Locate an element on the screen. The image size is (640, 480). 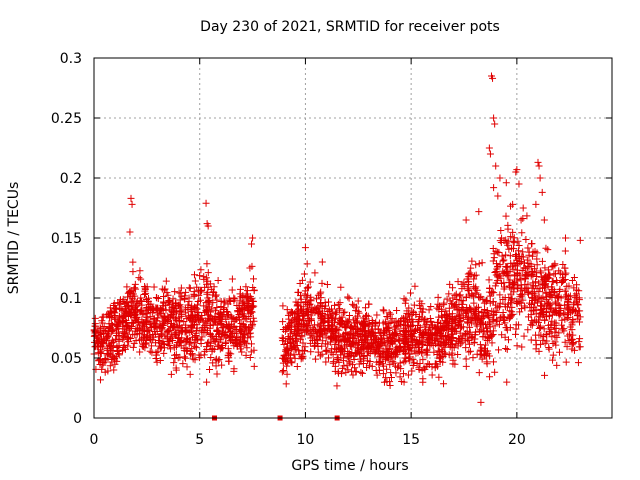
x-tick-label: 0 is located at coordinates (94, 440).